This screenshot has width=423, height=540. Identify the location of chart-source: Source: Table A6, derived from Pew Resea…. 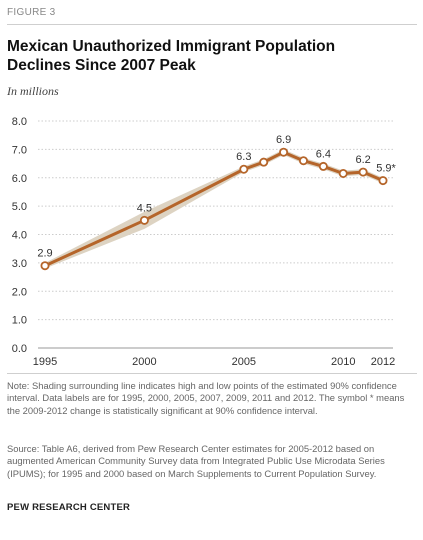
(196, 461).